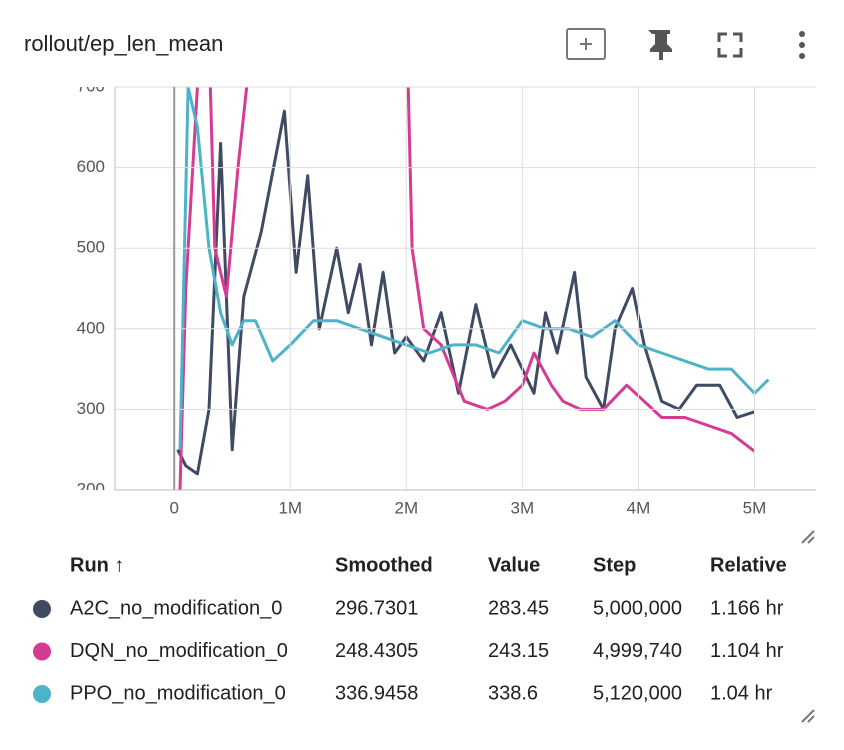 The image size is (844, 750). I want to click on x-tick-label: 3M, so click(523, 507).